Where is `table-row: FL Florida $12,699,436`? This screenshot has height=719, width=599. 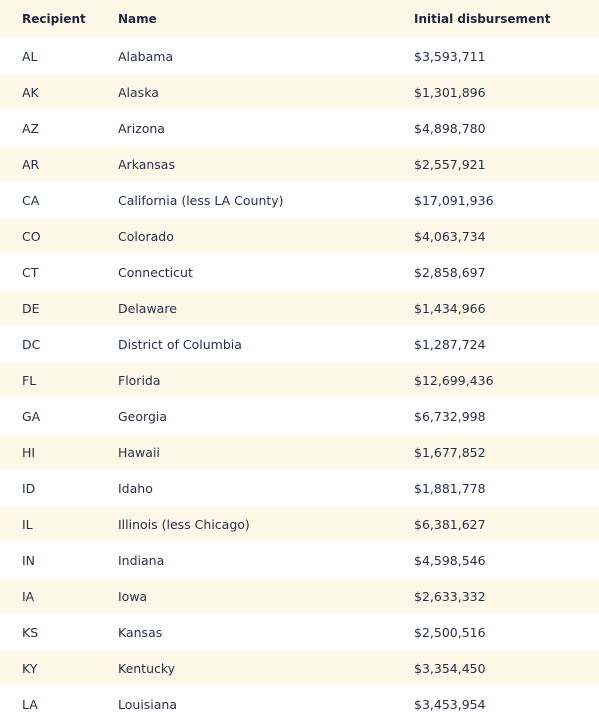 table-row: FL Florida $12,699,436 is located at coordinates (299, 380).